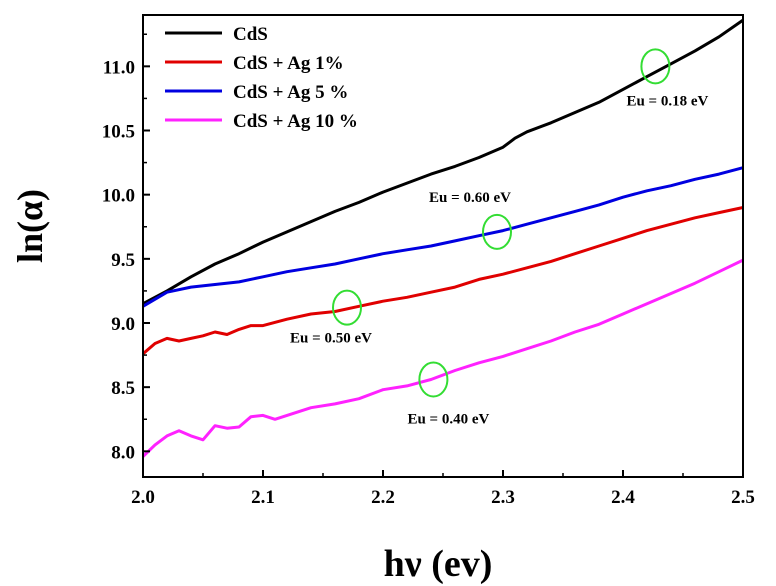  What do you see at coordinates (448, 419) in the screenshot?
I see `annotation-label-3: Eu = 0.40 eV` at bounding box center [448, 419].